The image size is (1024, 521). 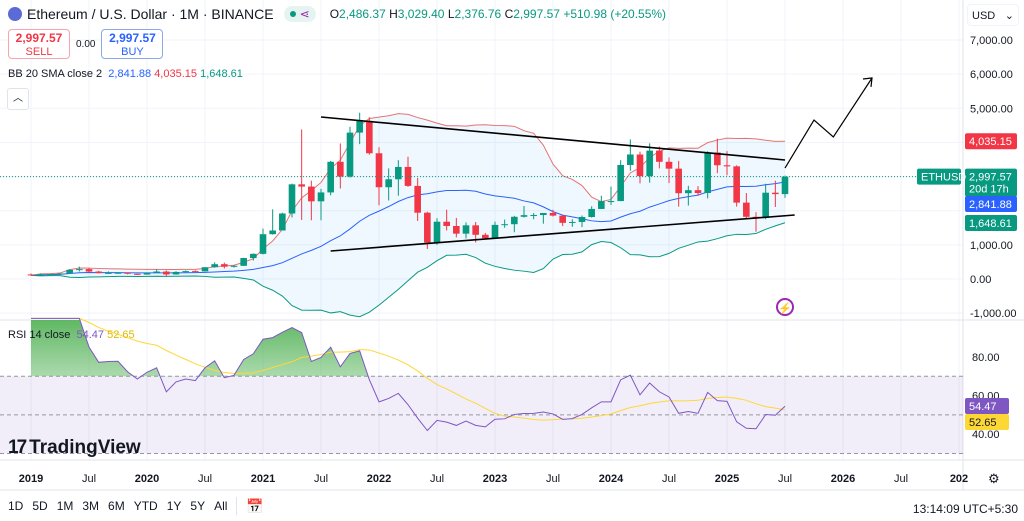 I want to click on time-tick-label: 2020, so click(x=147, y=479).